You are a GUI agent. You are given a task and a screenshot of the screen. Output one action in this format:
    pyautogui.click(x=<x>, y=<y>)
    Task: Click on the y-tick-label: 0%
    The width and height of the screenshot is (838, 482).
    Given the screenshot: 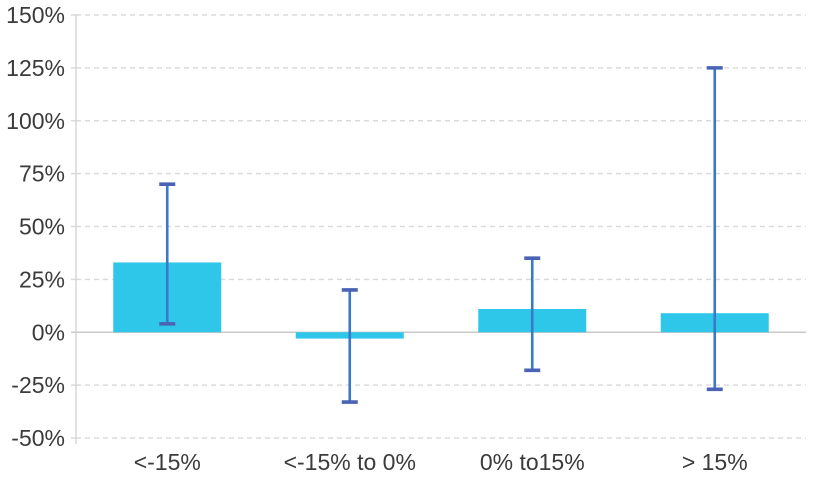 What is the action you would take?
    pyautogui.click(x=48, y=332)
    